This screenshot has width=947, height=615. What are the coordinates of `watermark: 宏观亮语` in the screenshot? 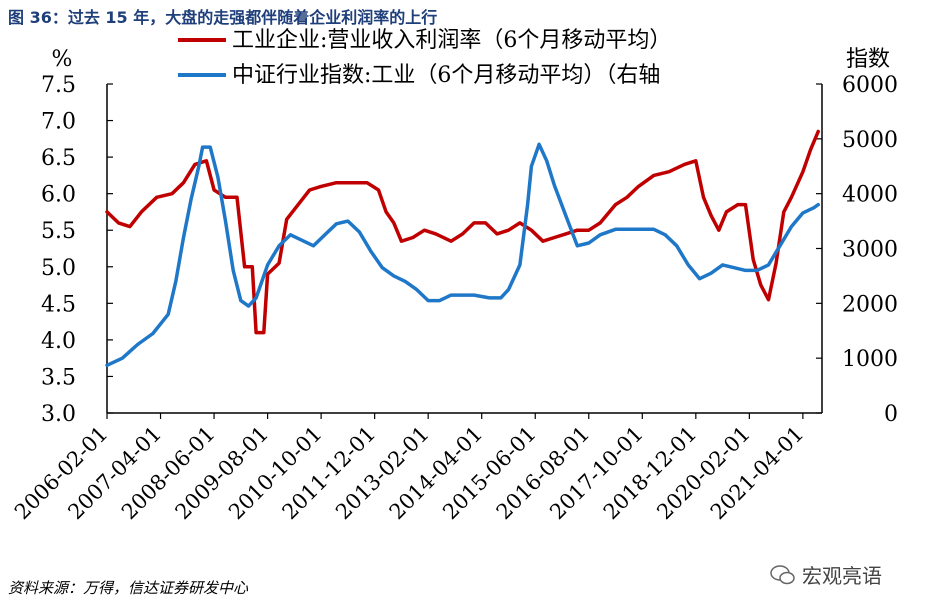 It's located at (826, 574).